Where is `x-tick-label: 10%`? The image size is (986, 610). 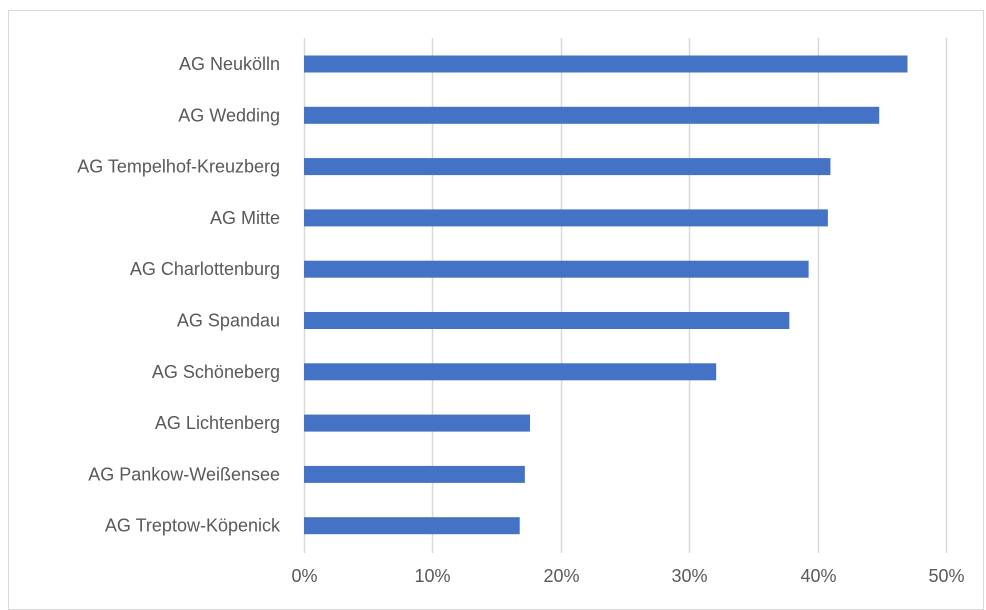 x-tick-label: 10% is located at coordinates (432, 576).